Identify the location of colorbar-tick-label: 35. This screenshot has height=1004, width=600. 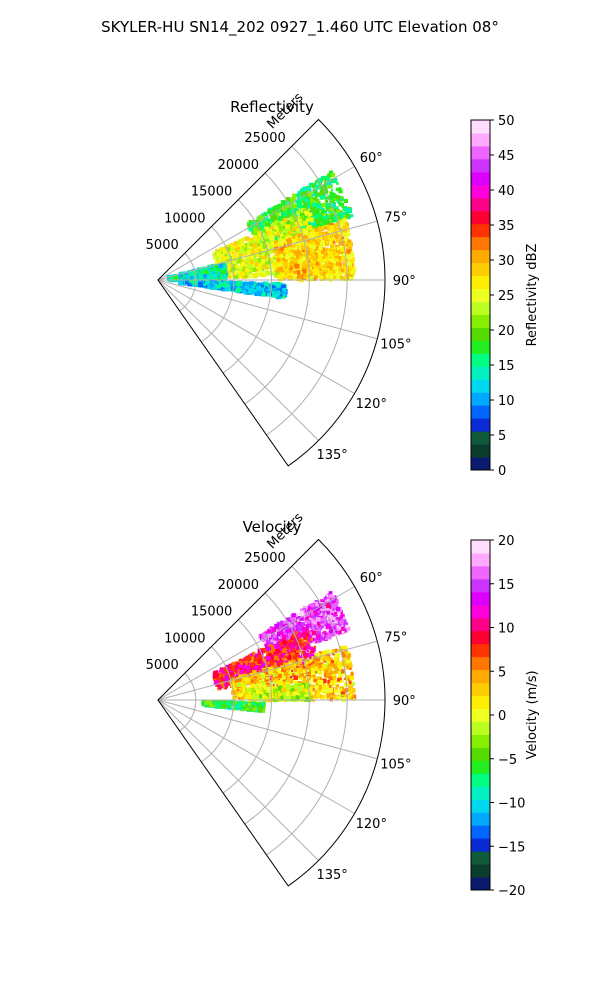
(506, 226).